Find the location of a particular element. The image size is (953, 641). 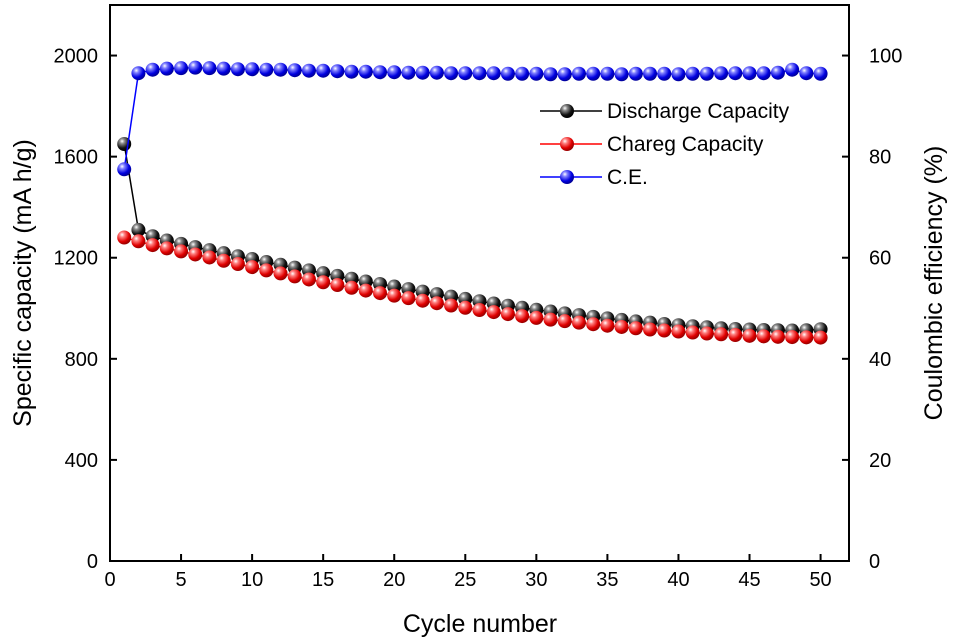

y-axis-left-title: Specific capacity (mA h/g) is located at coordinates (23, 283).